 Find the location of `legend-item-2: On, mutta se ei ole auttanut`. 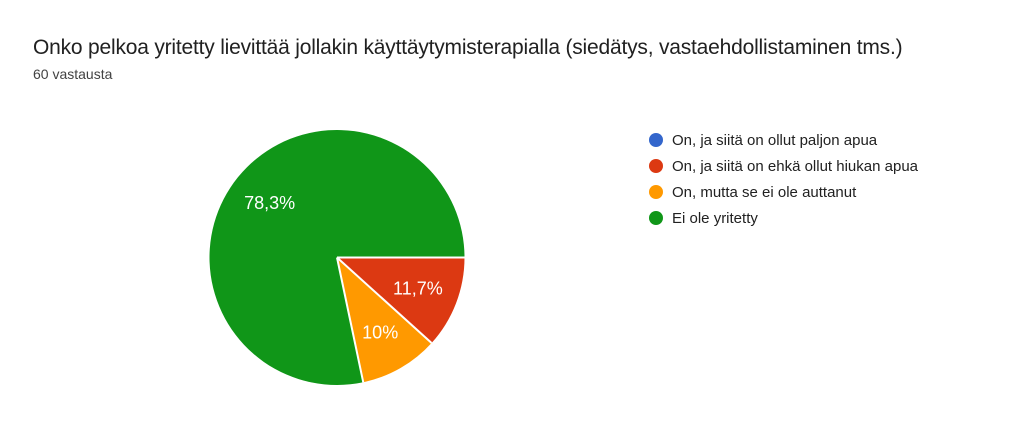

legend-item-2: On, mutta se ei ole auttanut is located at coordinates (783, 192).